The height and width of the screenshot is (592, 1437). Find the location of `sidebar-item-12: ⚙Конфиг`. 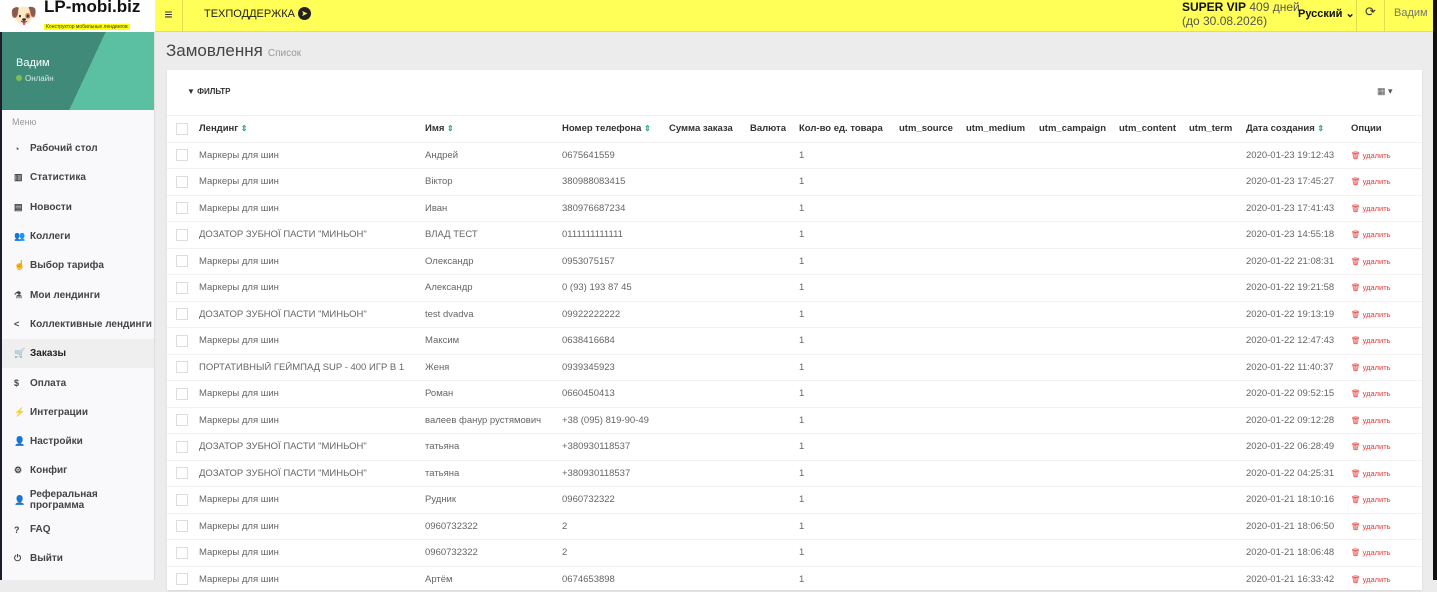

sidebar-item-12: ⚙Конфиг is located at coordinates (78, 470).